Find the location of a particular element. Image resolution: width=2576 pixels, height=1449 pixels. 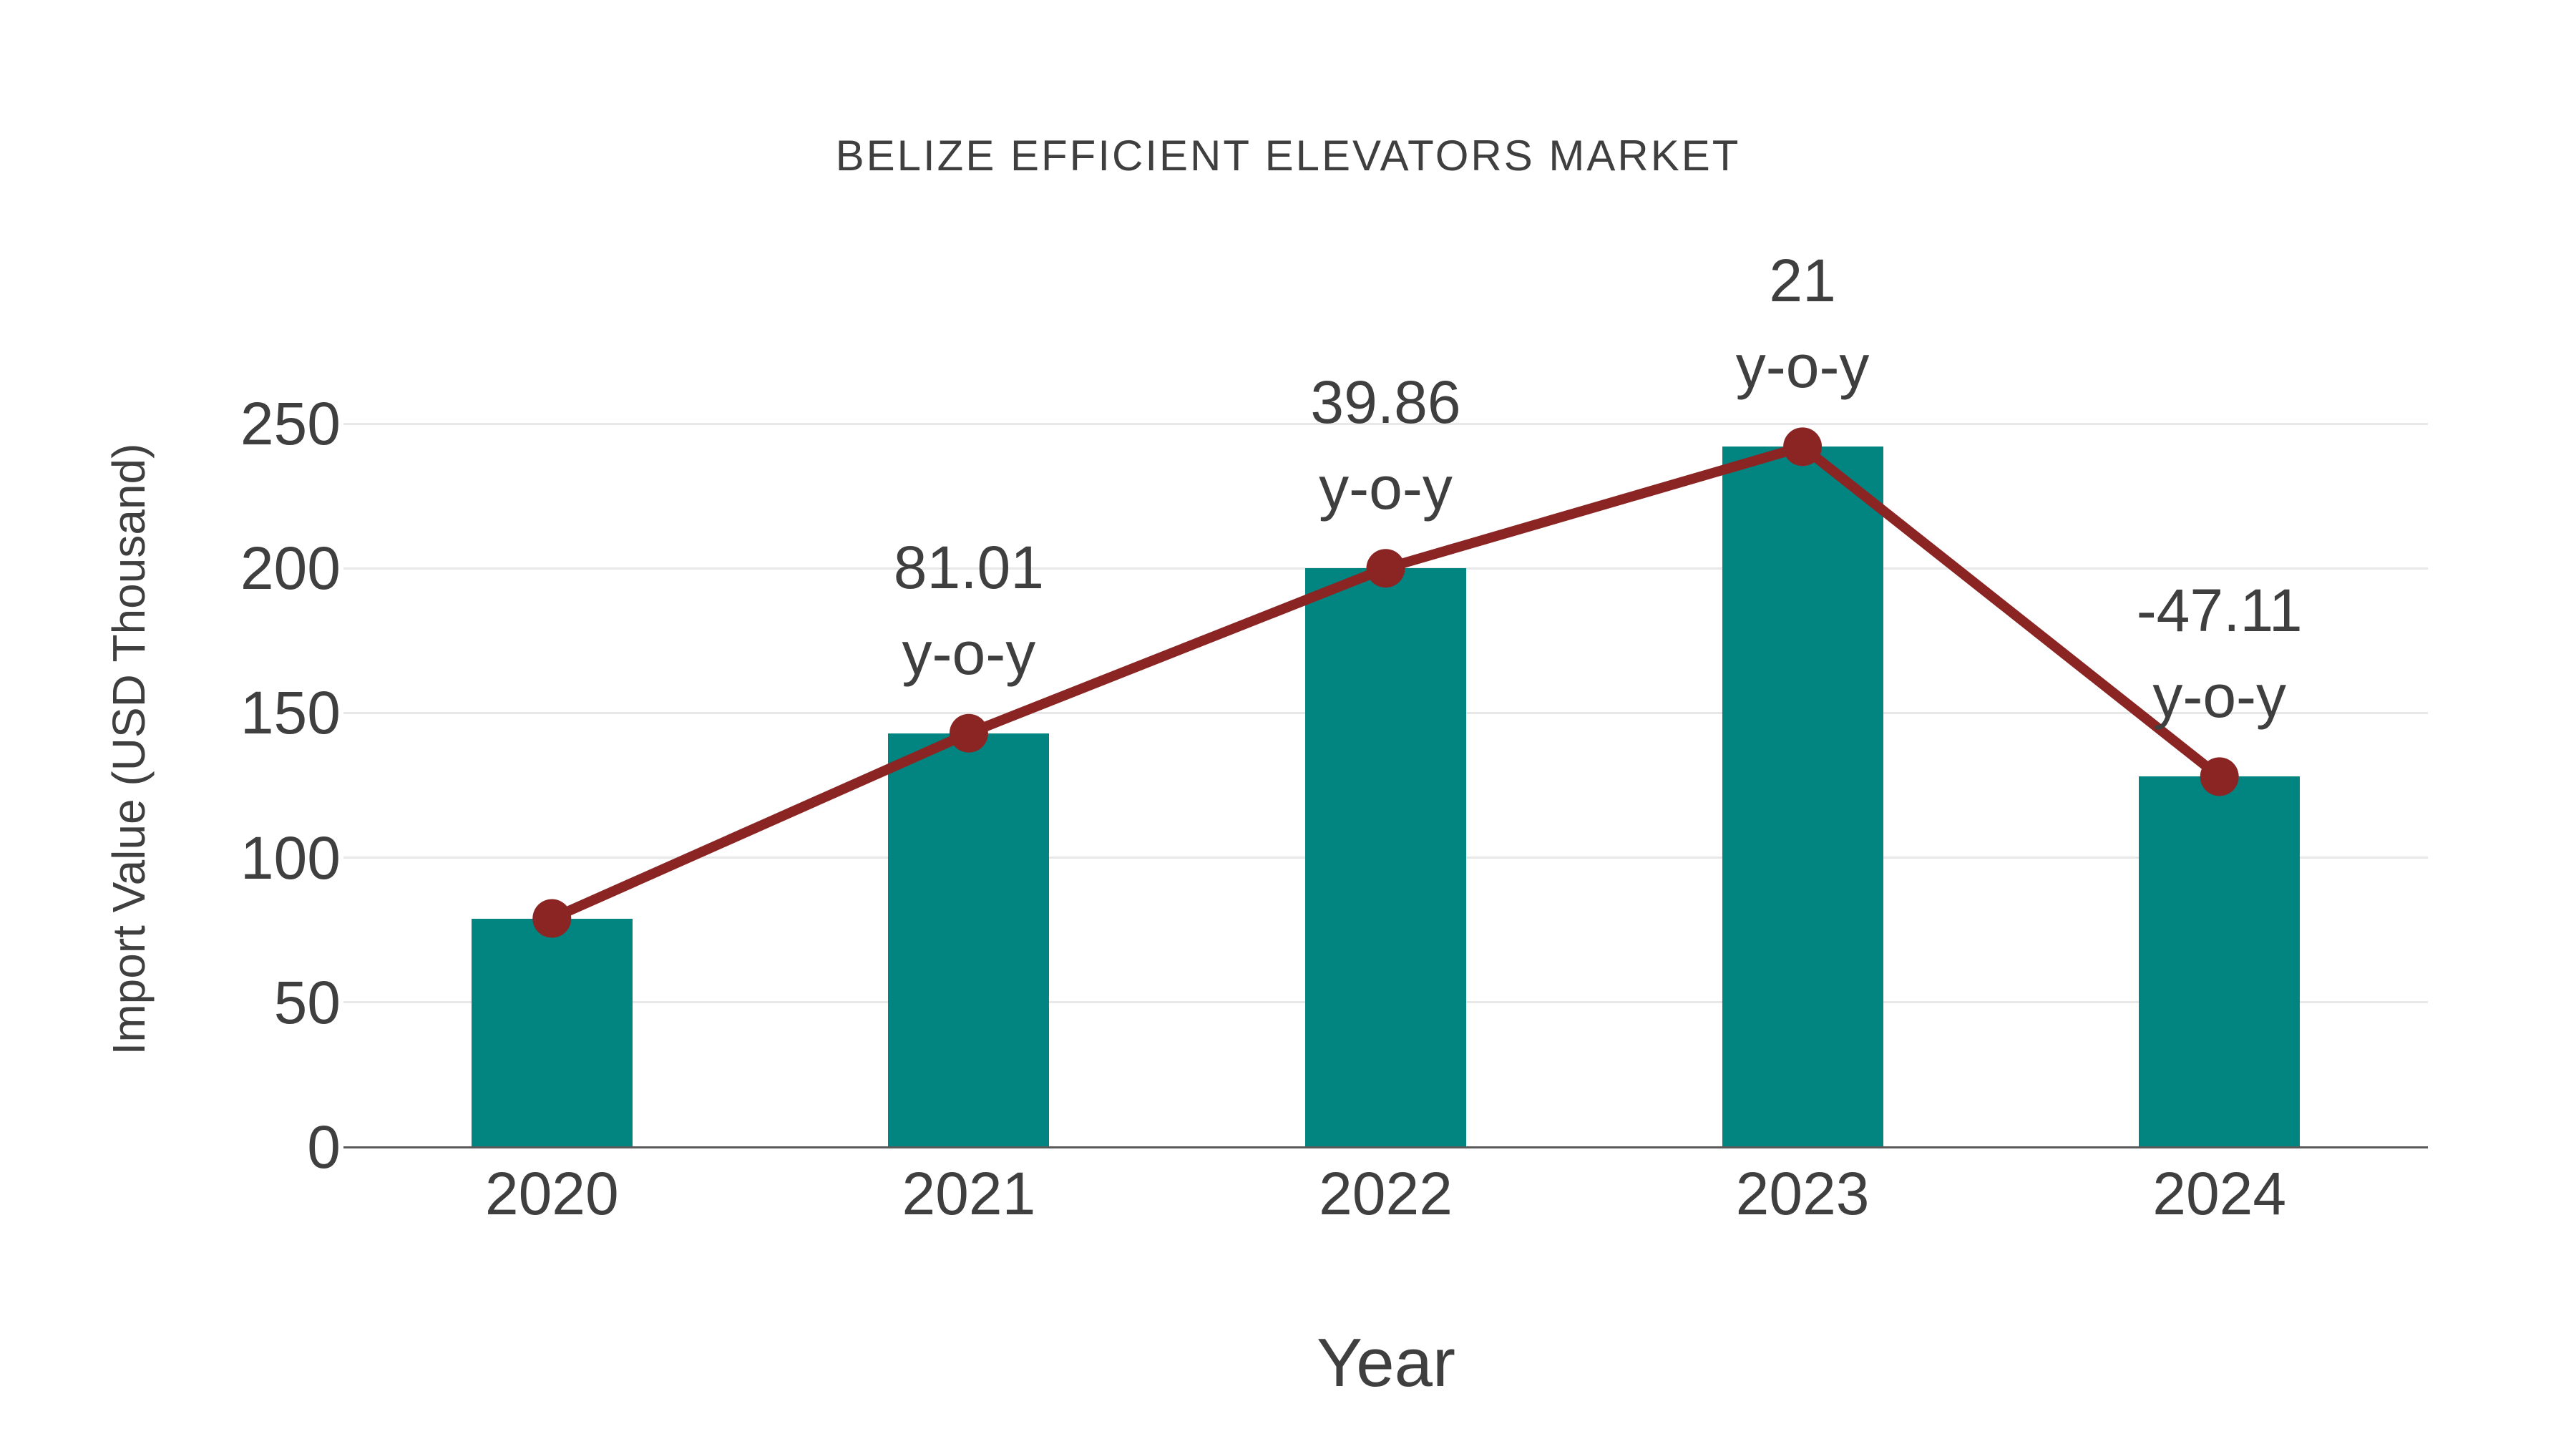

y-tick-label-150: 150 is located at coordinates (290, 713).